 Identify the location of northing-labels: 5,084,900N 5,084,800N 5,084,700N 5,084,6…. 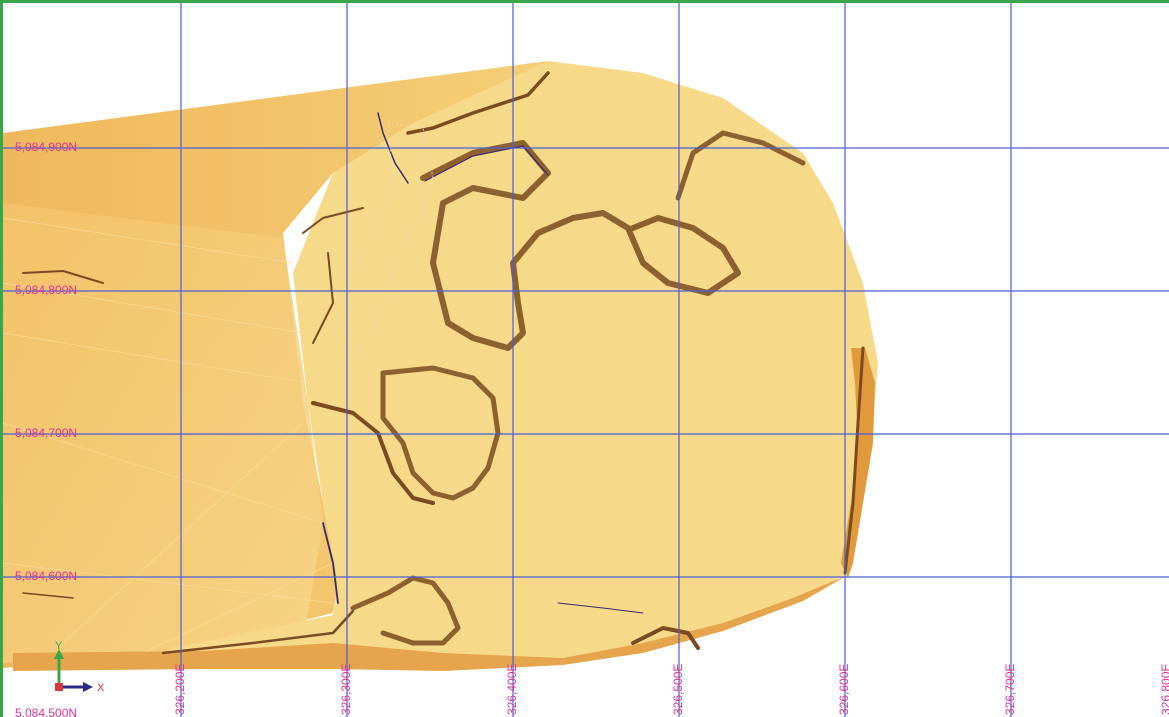
(46, 428).